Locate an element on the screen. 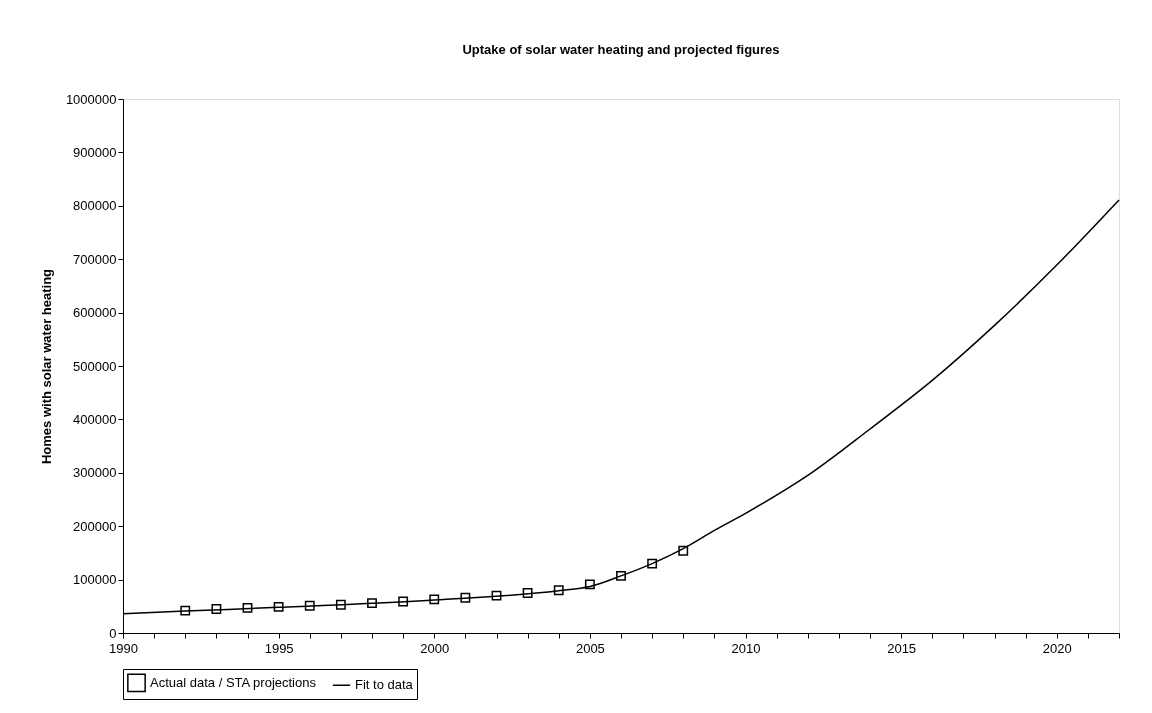  legend-label: Actual data / STA projections is located at coordinates (233, 682).